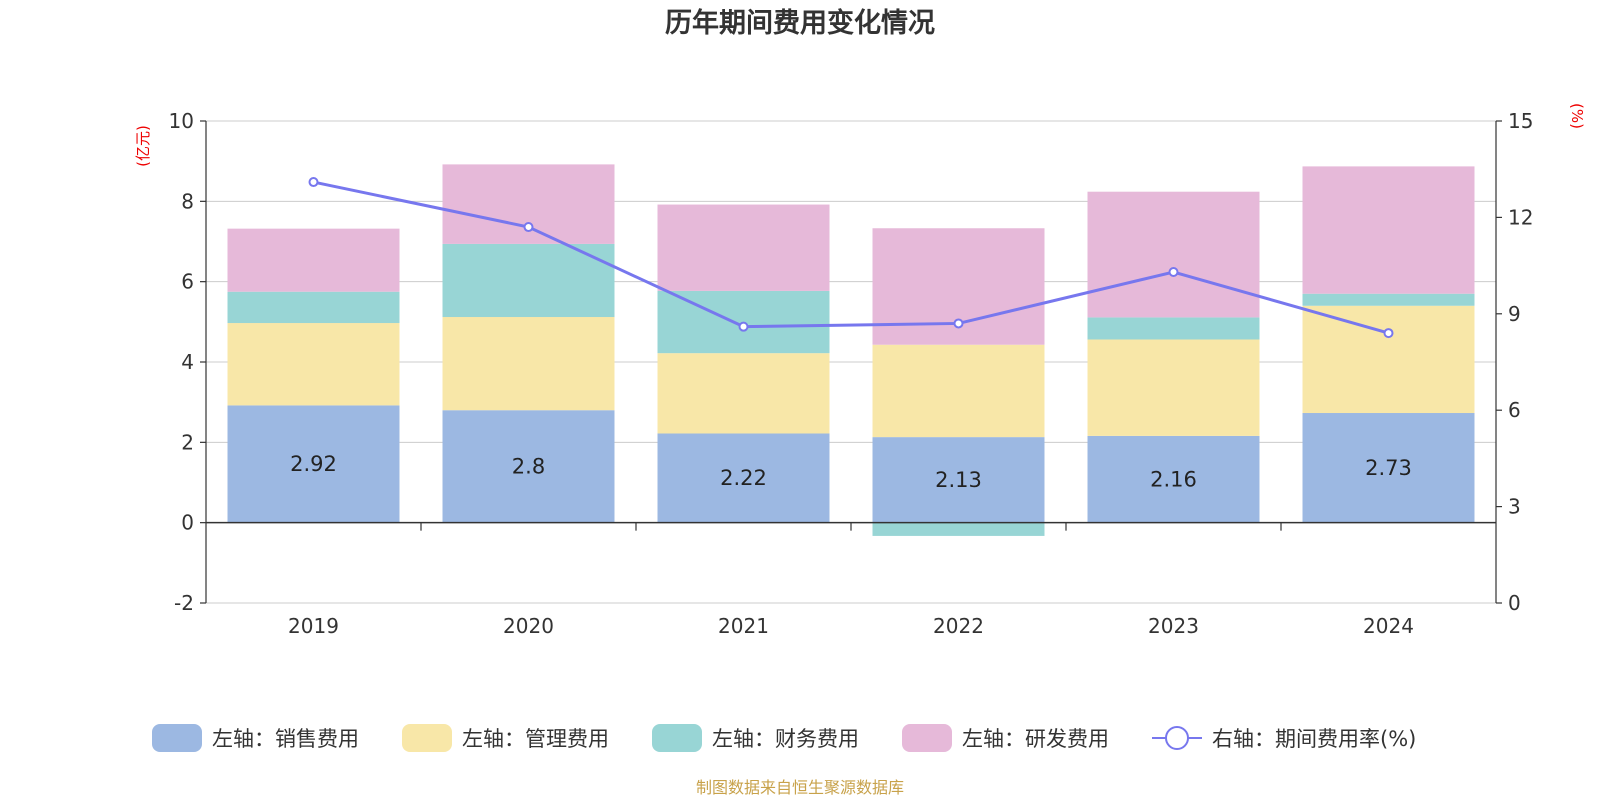 The height and width of the screenshot is (800, 1600). What do you see at coordinates (1514, 314) in the screenshot?
I see `right-tick-label: 9` at bounding box center [1514, 314].